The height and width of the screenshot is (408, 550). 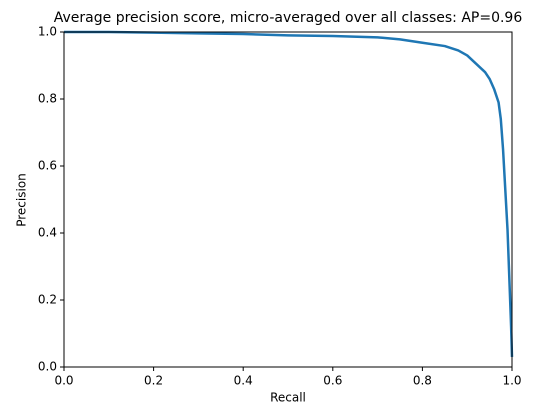 I want to click on y-tick-label: 0.4, so click(x=47, y=233).